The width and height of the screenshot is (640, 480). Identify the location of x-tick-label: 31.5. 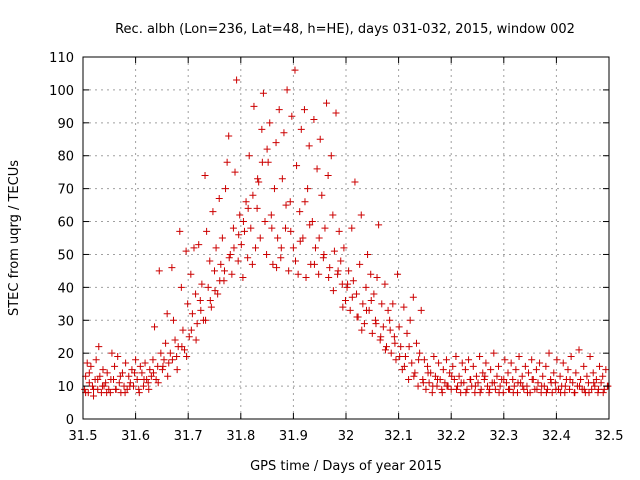
(83, 436).